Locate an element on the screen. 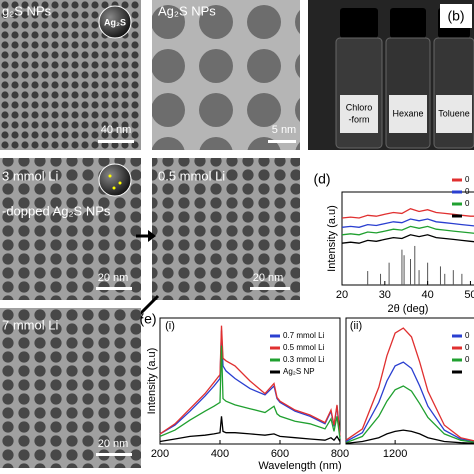 Image resolution: width=474 pixels, height=474 pixels. arrow-head is located at coordinates (152, 236).